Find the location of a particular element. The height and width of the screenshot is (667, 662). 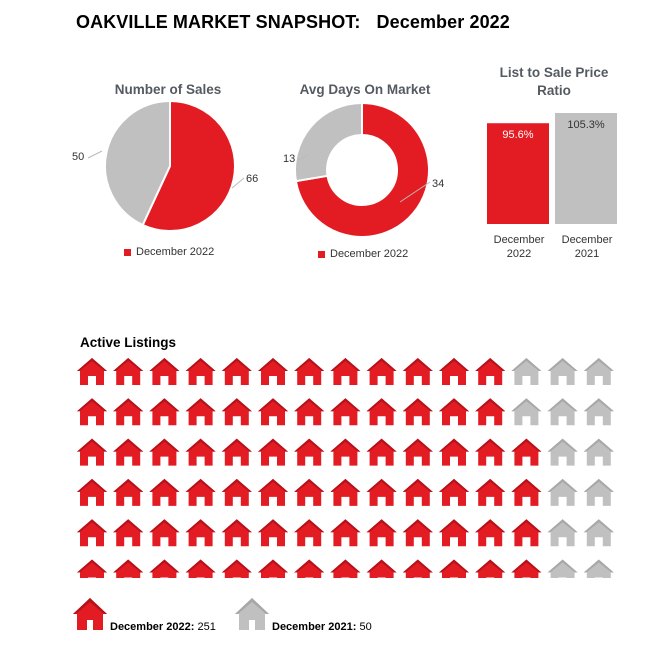

ratio-title-line1: List to Sale Price is located at coordinates (554, 72).